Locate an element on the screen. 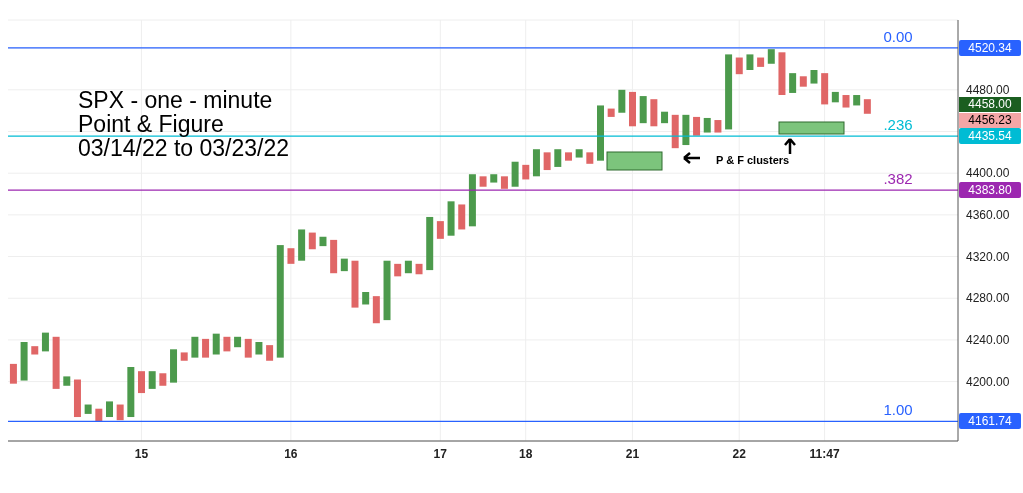 The image size is (1023, 493). ref-line-label: 4383.80 is located at coordinates (990, 190).